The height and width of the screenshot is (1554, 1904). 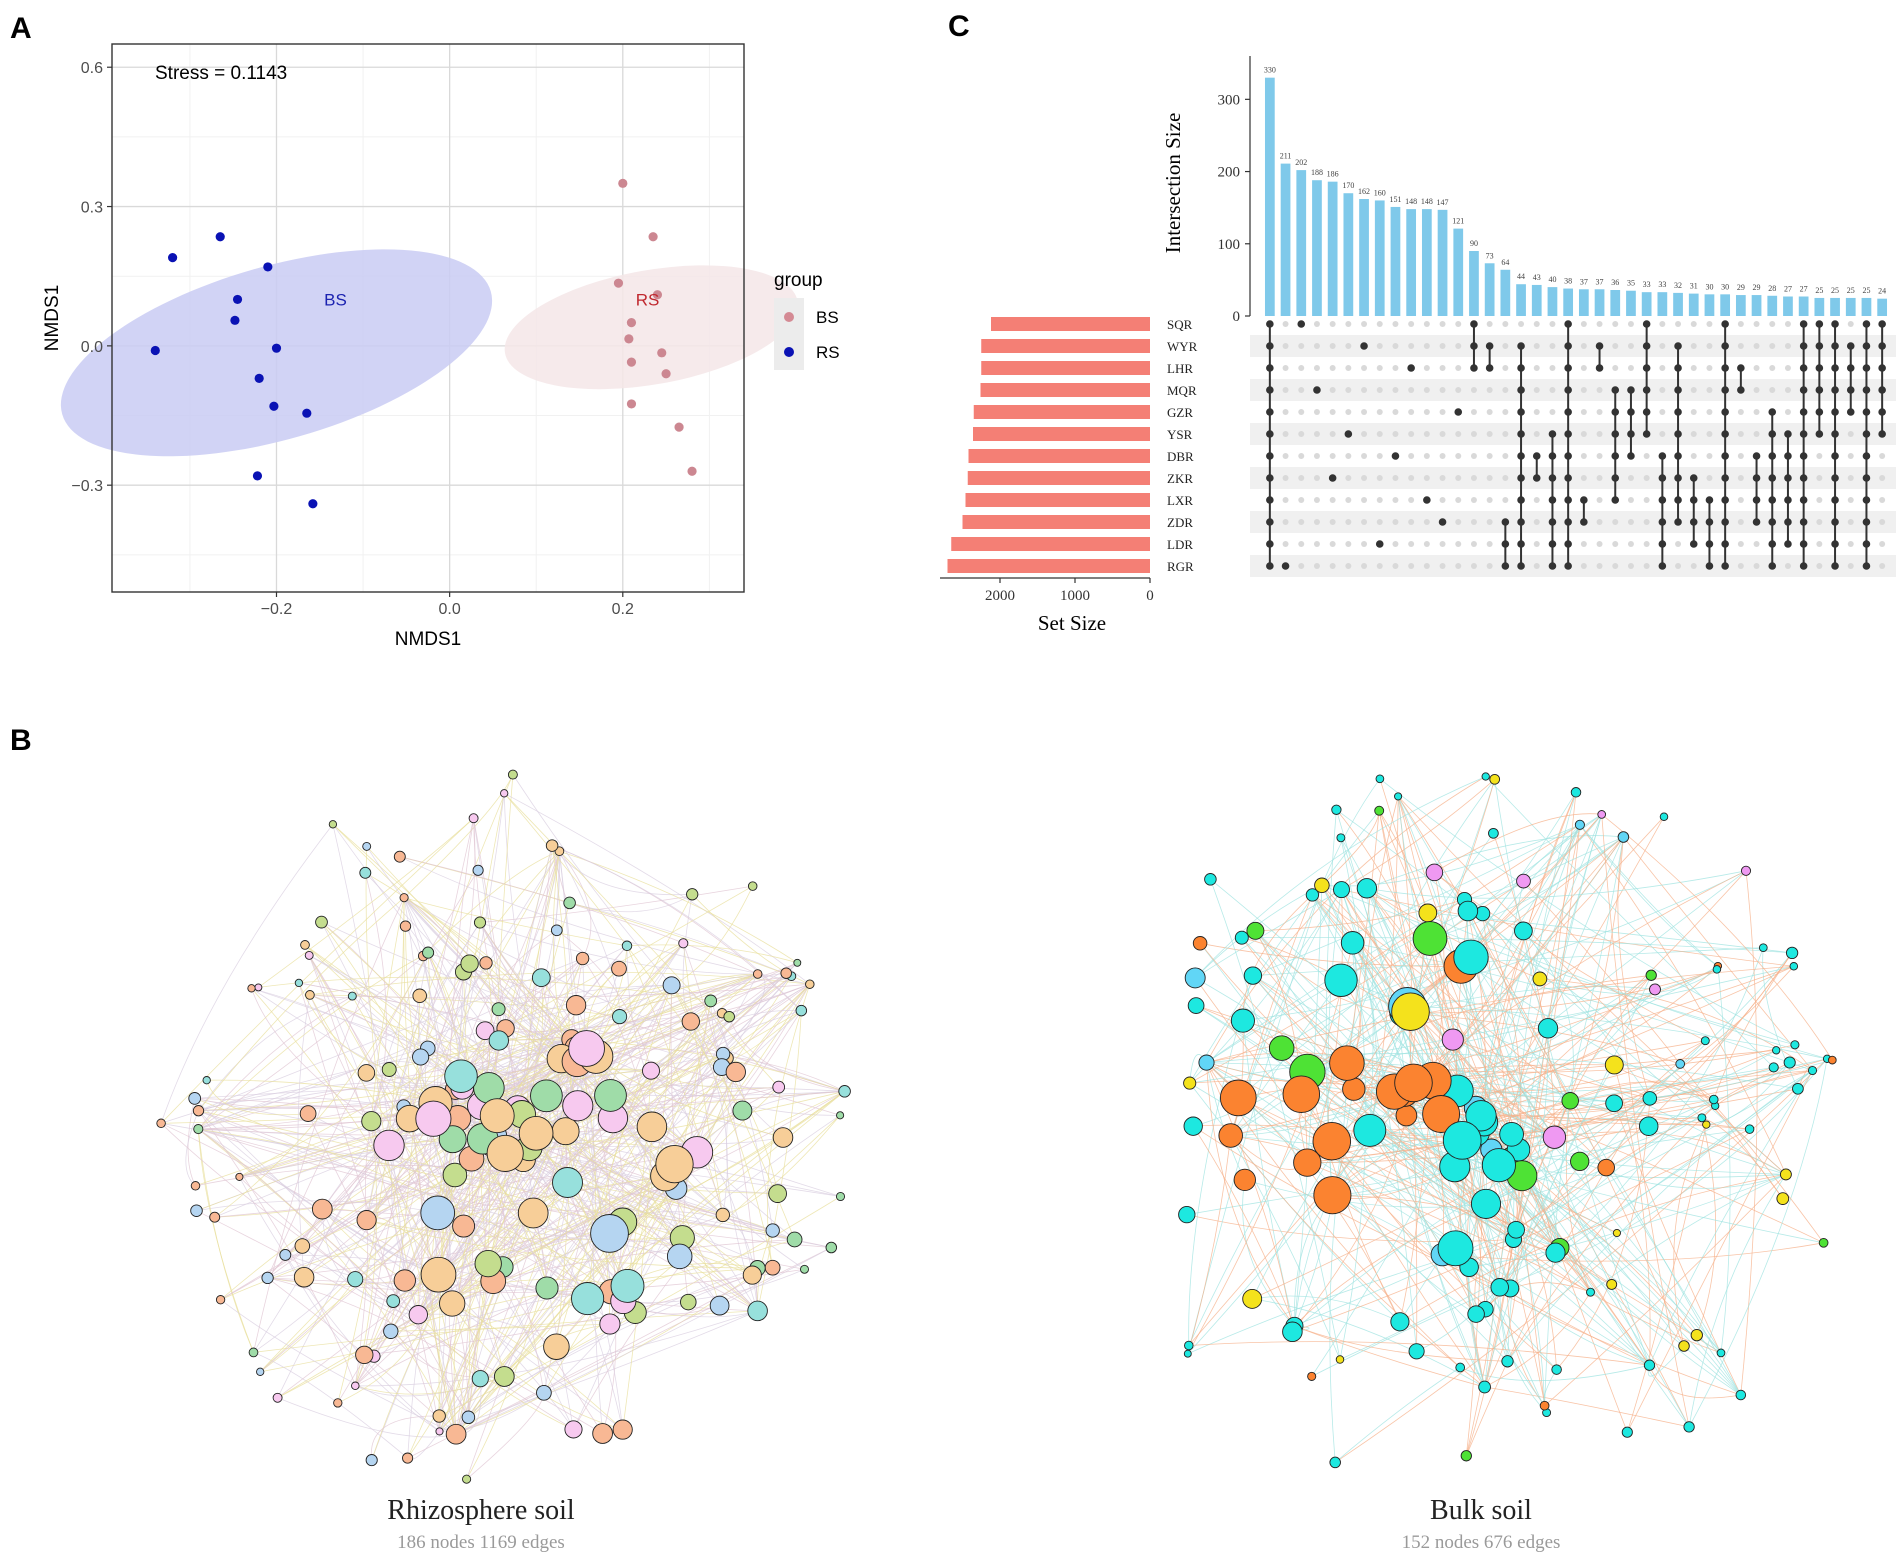 I want to click on intersection-bar-label: 25, so click(x=1851, y=290).